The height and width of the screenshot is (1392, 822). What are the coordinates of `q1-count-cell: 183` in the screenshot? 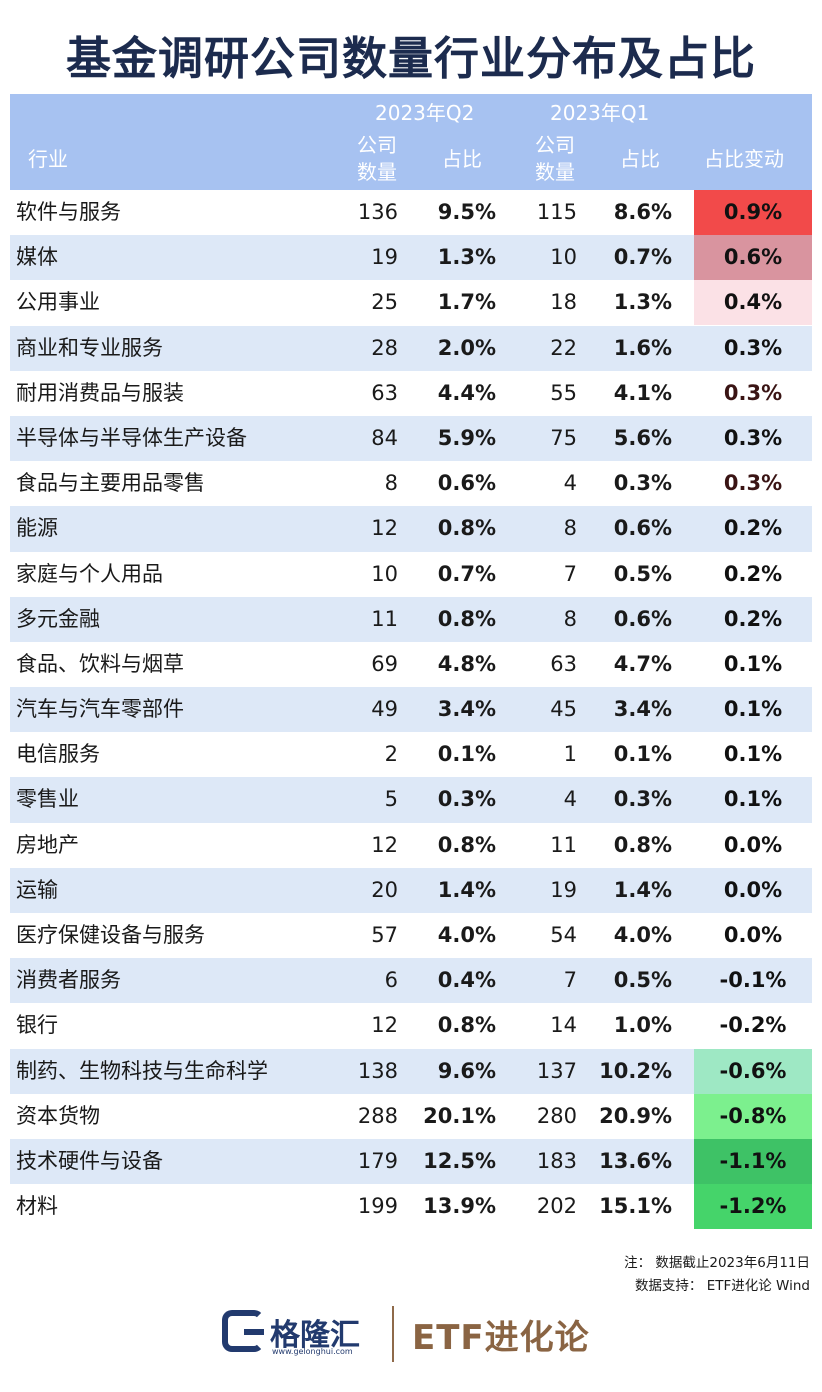 It's located at (556, 1160).